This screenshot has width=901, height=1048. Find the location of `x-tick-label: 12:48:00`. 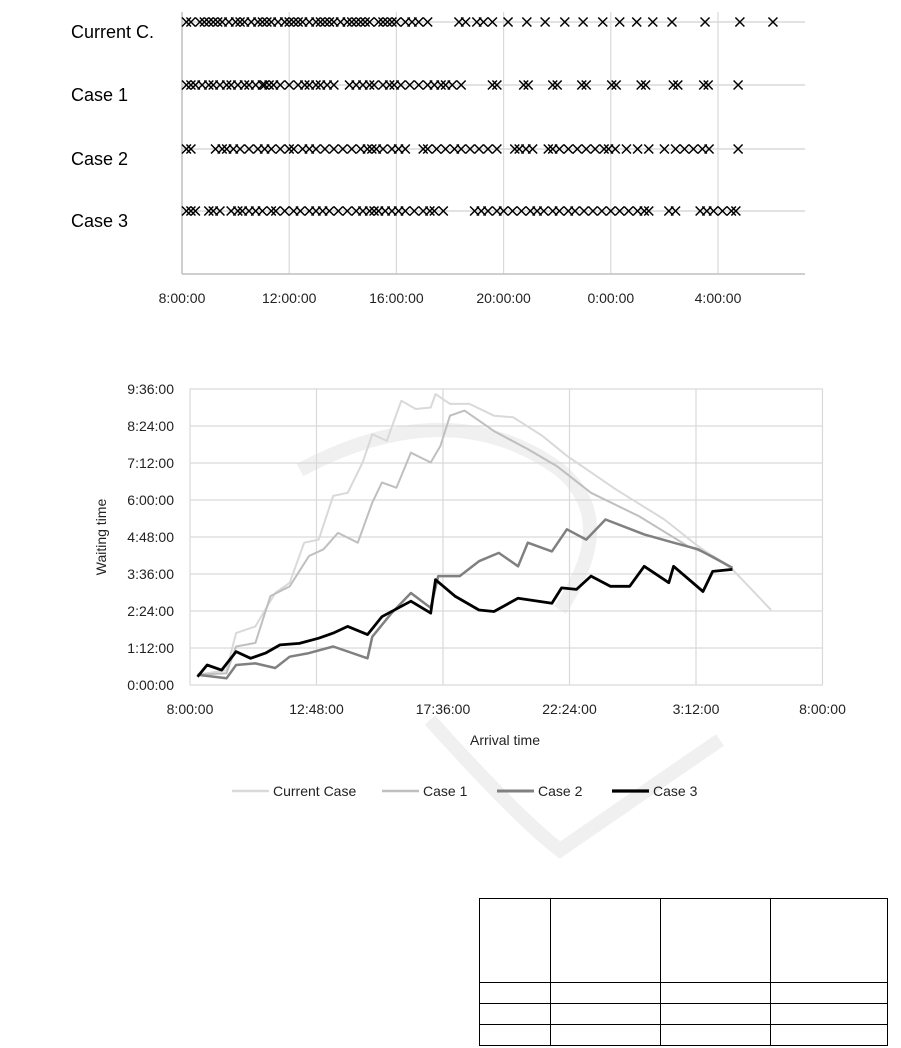

x-tick-label: 12:48:00 is located at coordinates (316, 709).